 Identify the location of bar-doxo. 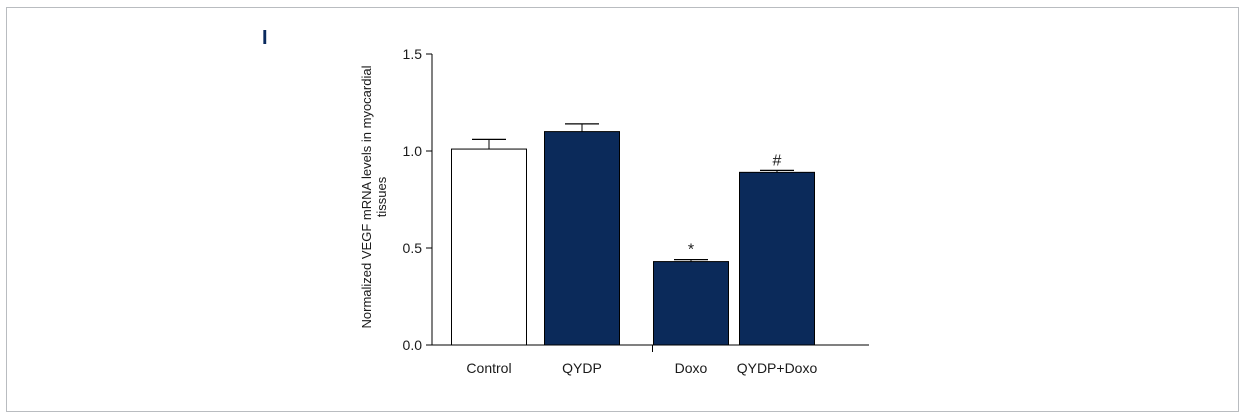
(691, 303).